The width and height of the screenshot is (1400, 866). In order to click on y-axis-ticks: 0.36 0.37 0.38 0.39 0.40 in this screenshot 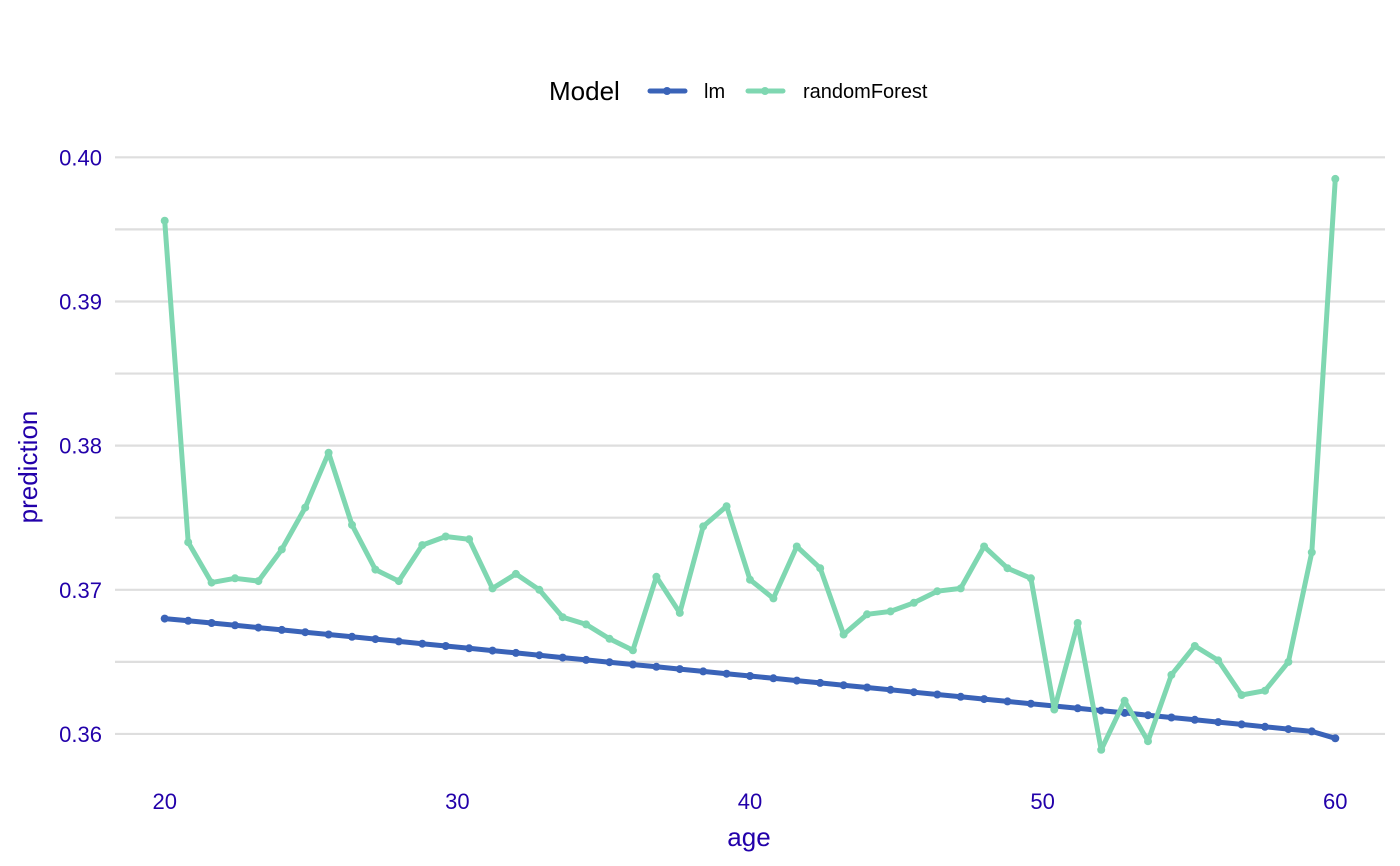, I will do `click(80, 446)`.